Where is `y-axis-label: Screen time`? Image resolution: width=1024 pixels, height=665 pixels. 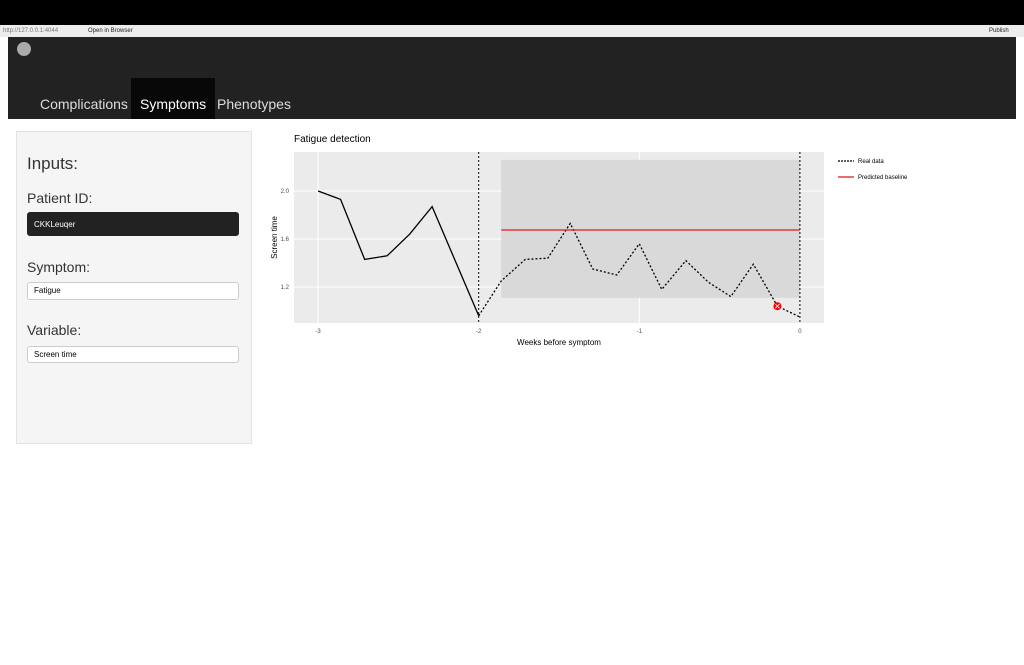
y-axis-label: Screen time is located at coordinates (274, 237).